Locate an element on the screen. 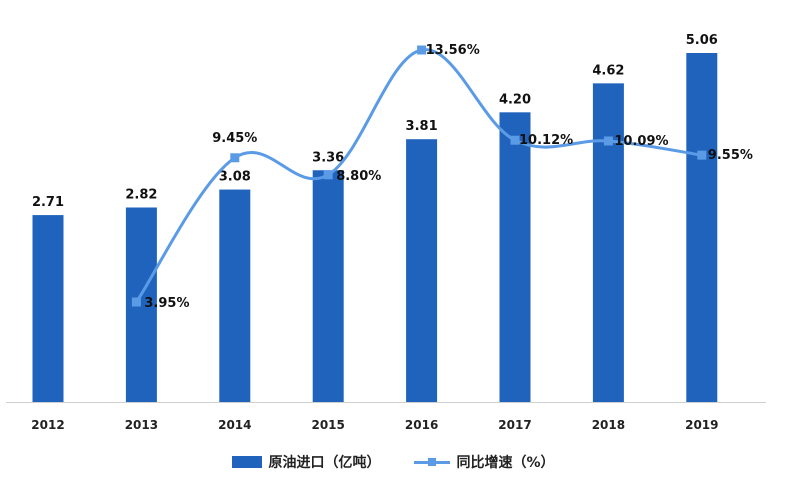 The width and height of the screenshot is (787, 498). tick-label-2016: 2016 is located at coordinates (421, 425).